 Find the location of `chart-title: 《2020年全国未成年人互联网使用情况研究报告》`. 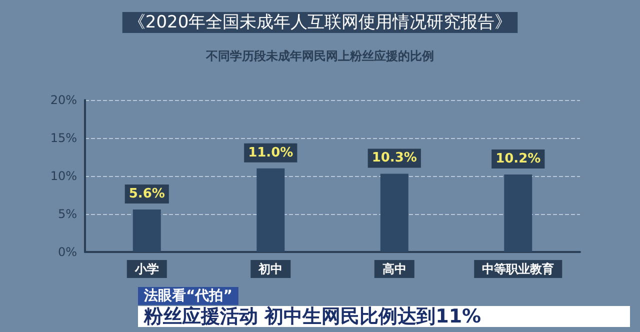

chart-title: 《2020年全国未成年人互联网使用情况研究报告》 is located at coordinates (320, 22).